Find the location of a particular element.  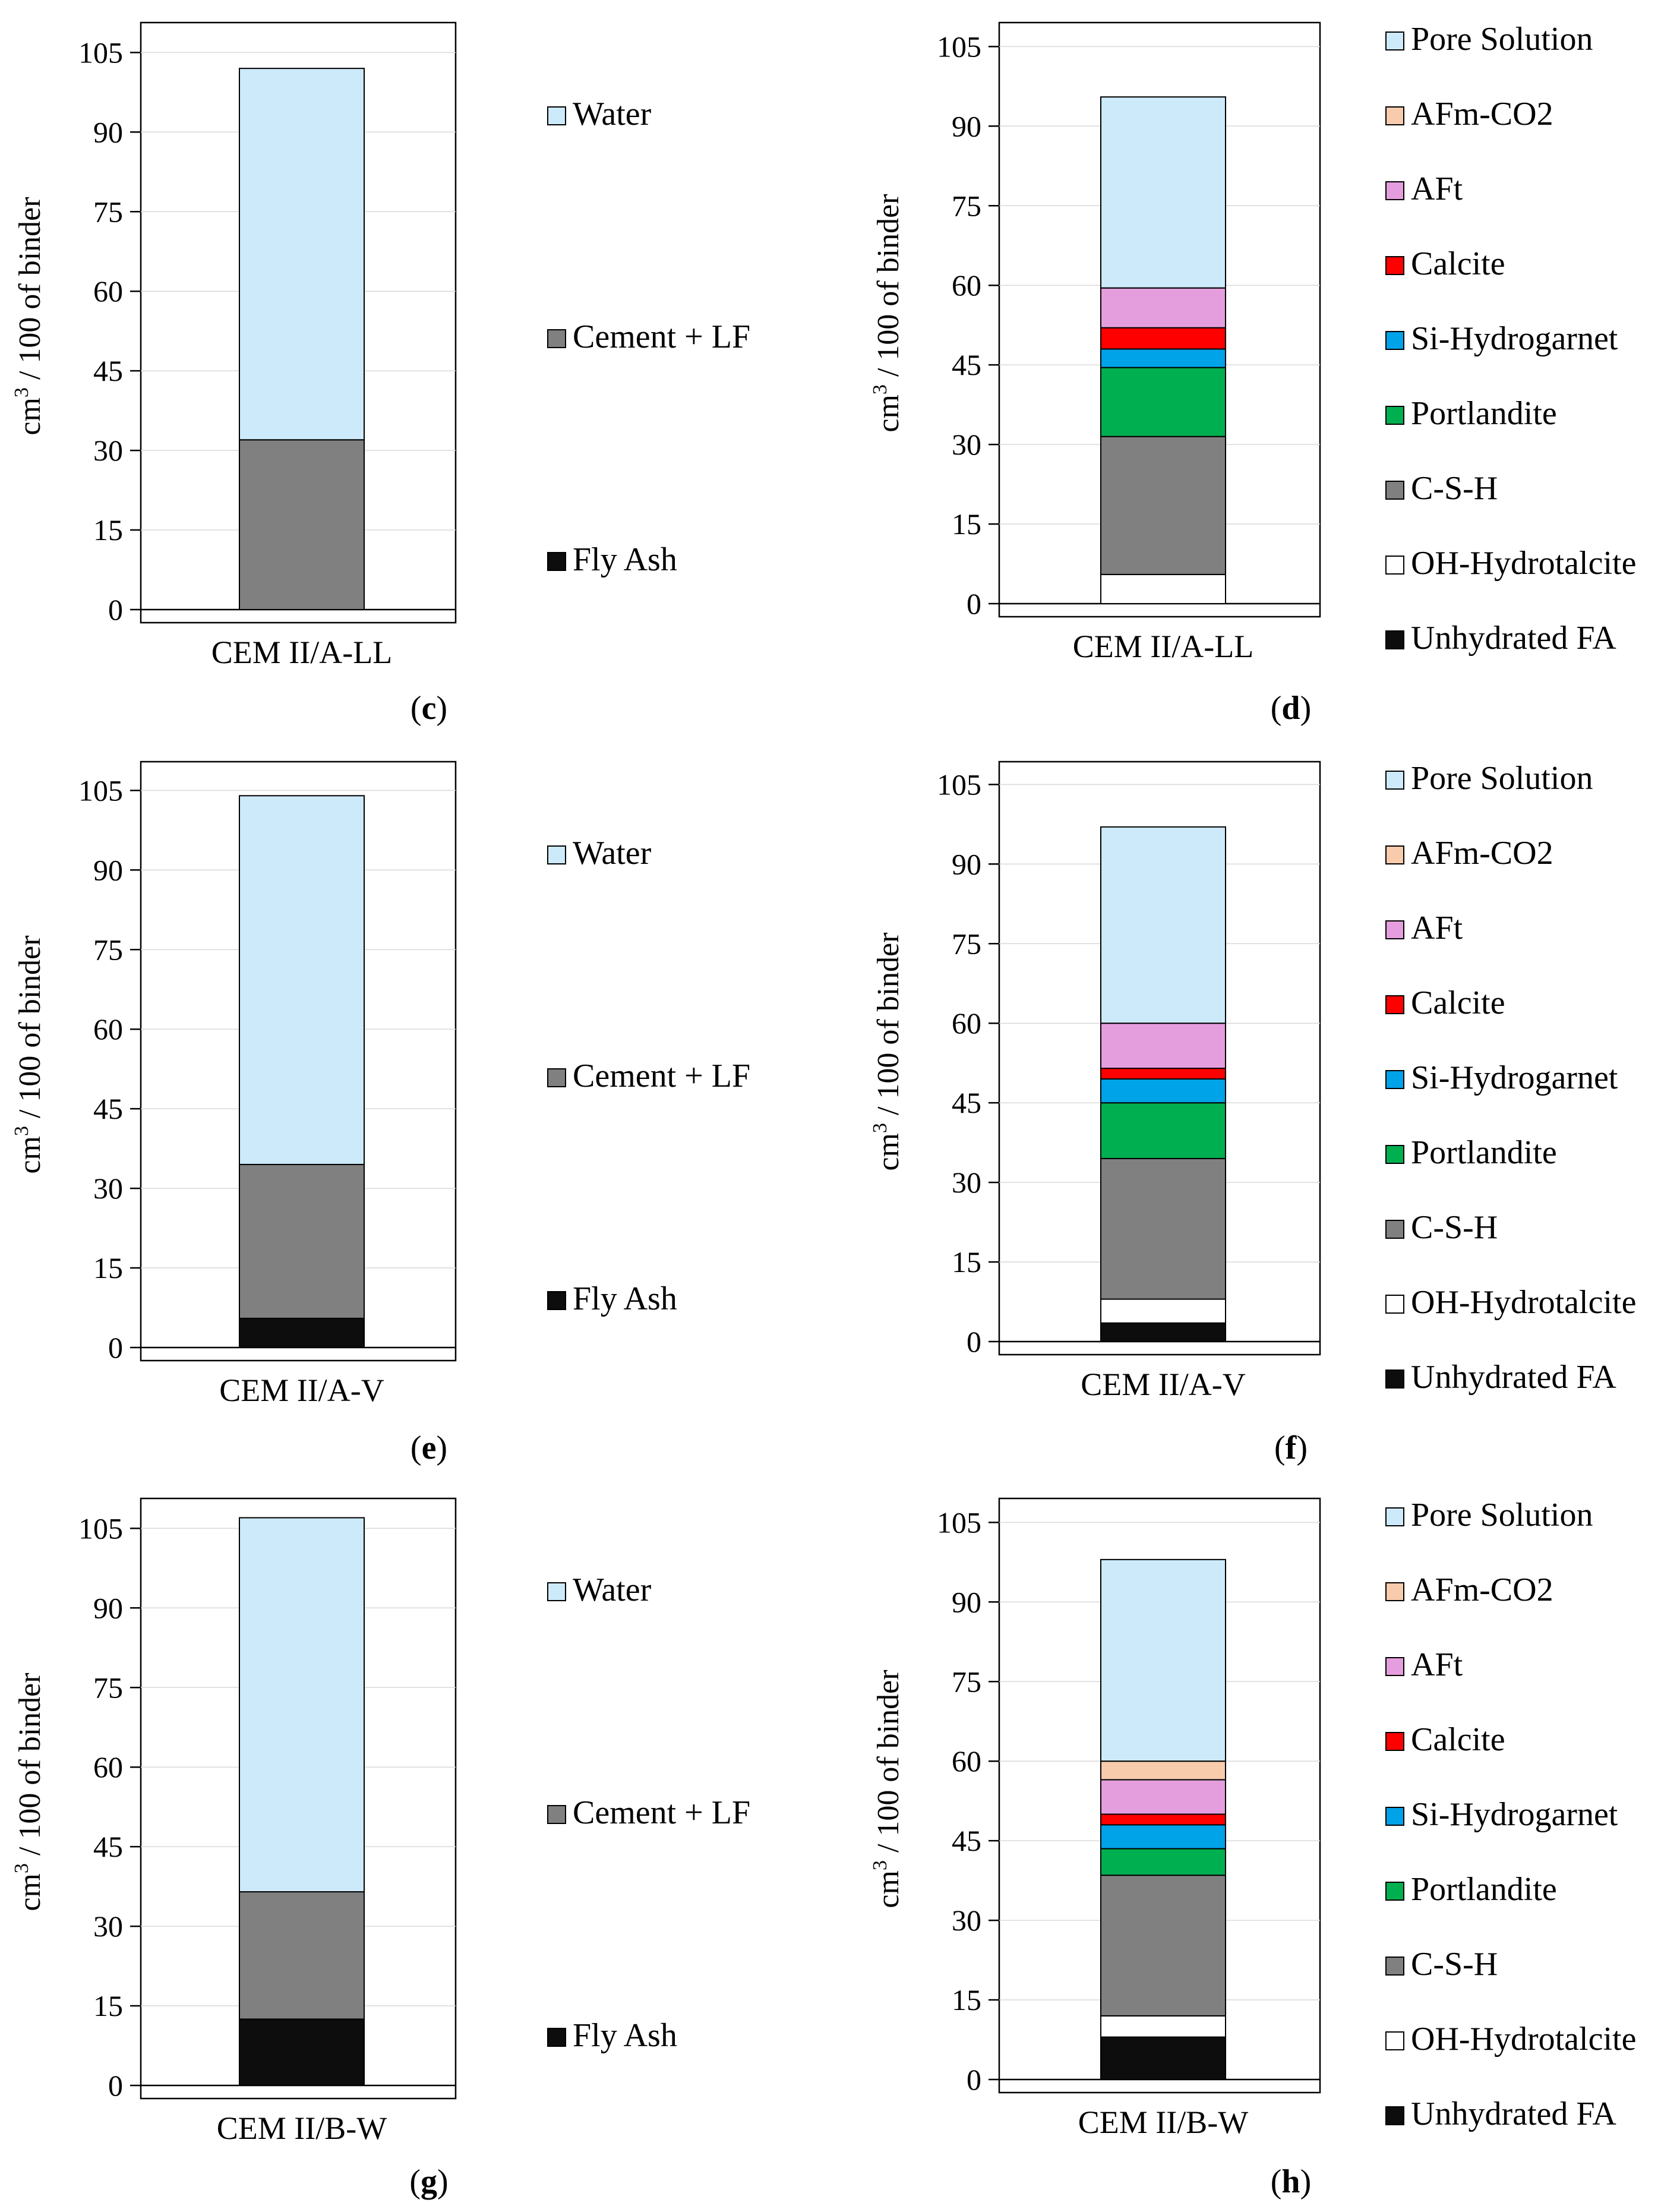

panel-label: (h) is located at coordinates (1291, 2181).